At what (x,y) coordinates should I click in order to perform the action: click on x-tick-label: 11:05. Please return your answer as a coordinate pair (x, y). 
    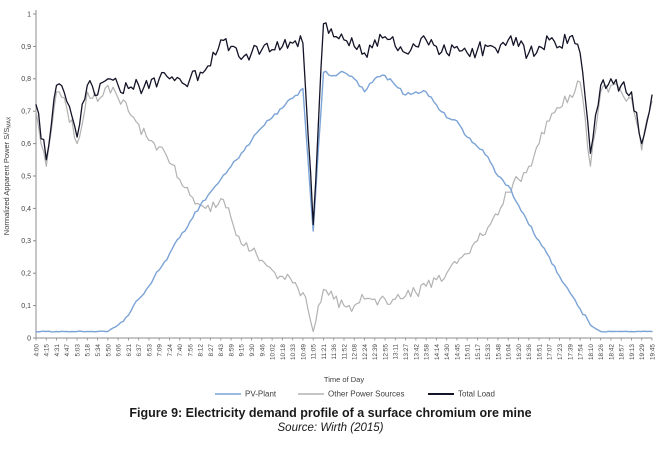
    Looking at the image, I should click on (314, 352).